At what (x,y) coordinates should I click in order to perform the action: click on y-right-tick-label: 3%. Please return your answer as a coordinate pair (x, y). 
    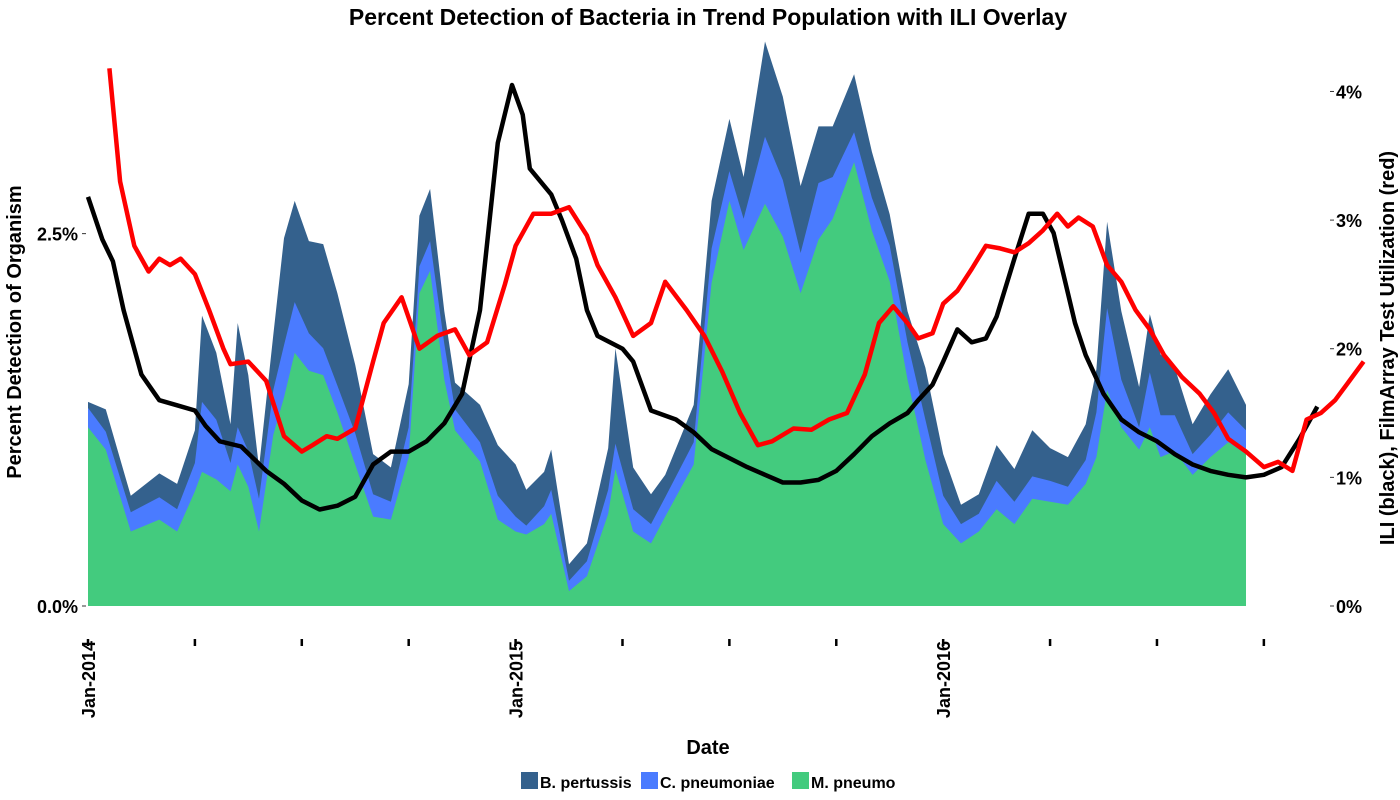
    Looking at the image, I should click on (1349, 221).